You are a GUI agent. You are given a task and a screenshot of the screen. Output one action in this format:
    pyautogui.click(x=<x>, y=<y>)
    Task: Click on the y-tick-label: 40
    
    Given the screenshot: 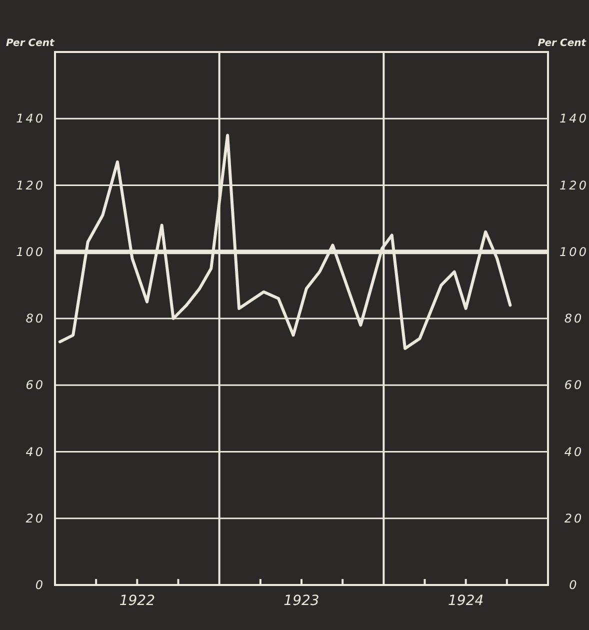 What is the action you would take?
    pyautogui.click(x=35, y=451)
    